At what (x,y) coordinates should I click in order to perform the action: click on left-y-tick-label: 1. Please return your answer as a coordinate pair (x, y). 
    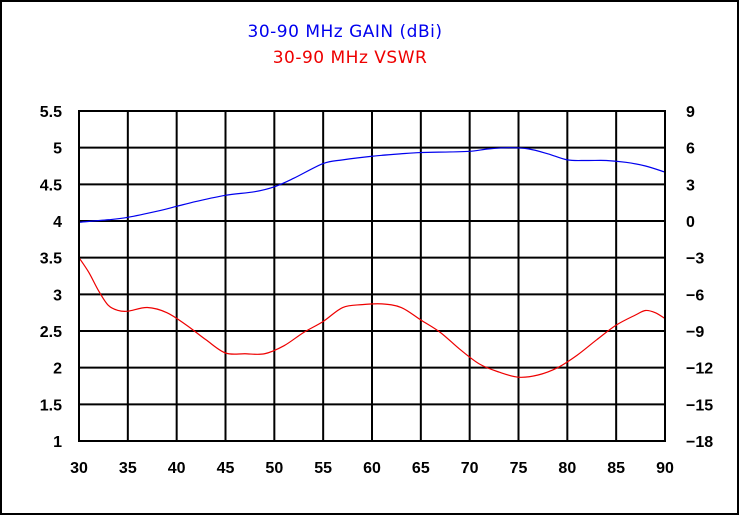
    Looking at the image, I should click on (57, 442).